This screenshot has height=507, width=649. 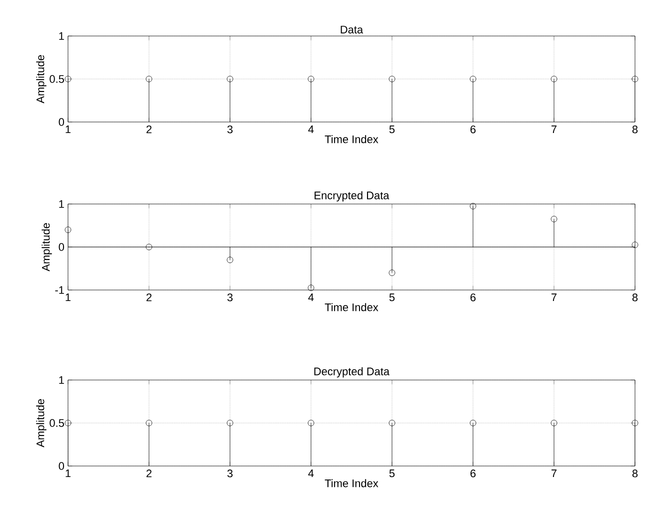 What do you see at coordinates (352, 372) in the screenshot?
I see `chart-title: Decrypted Data` at bounding box center [352, 372].